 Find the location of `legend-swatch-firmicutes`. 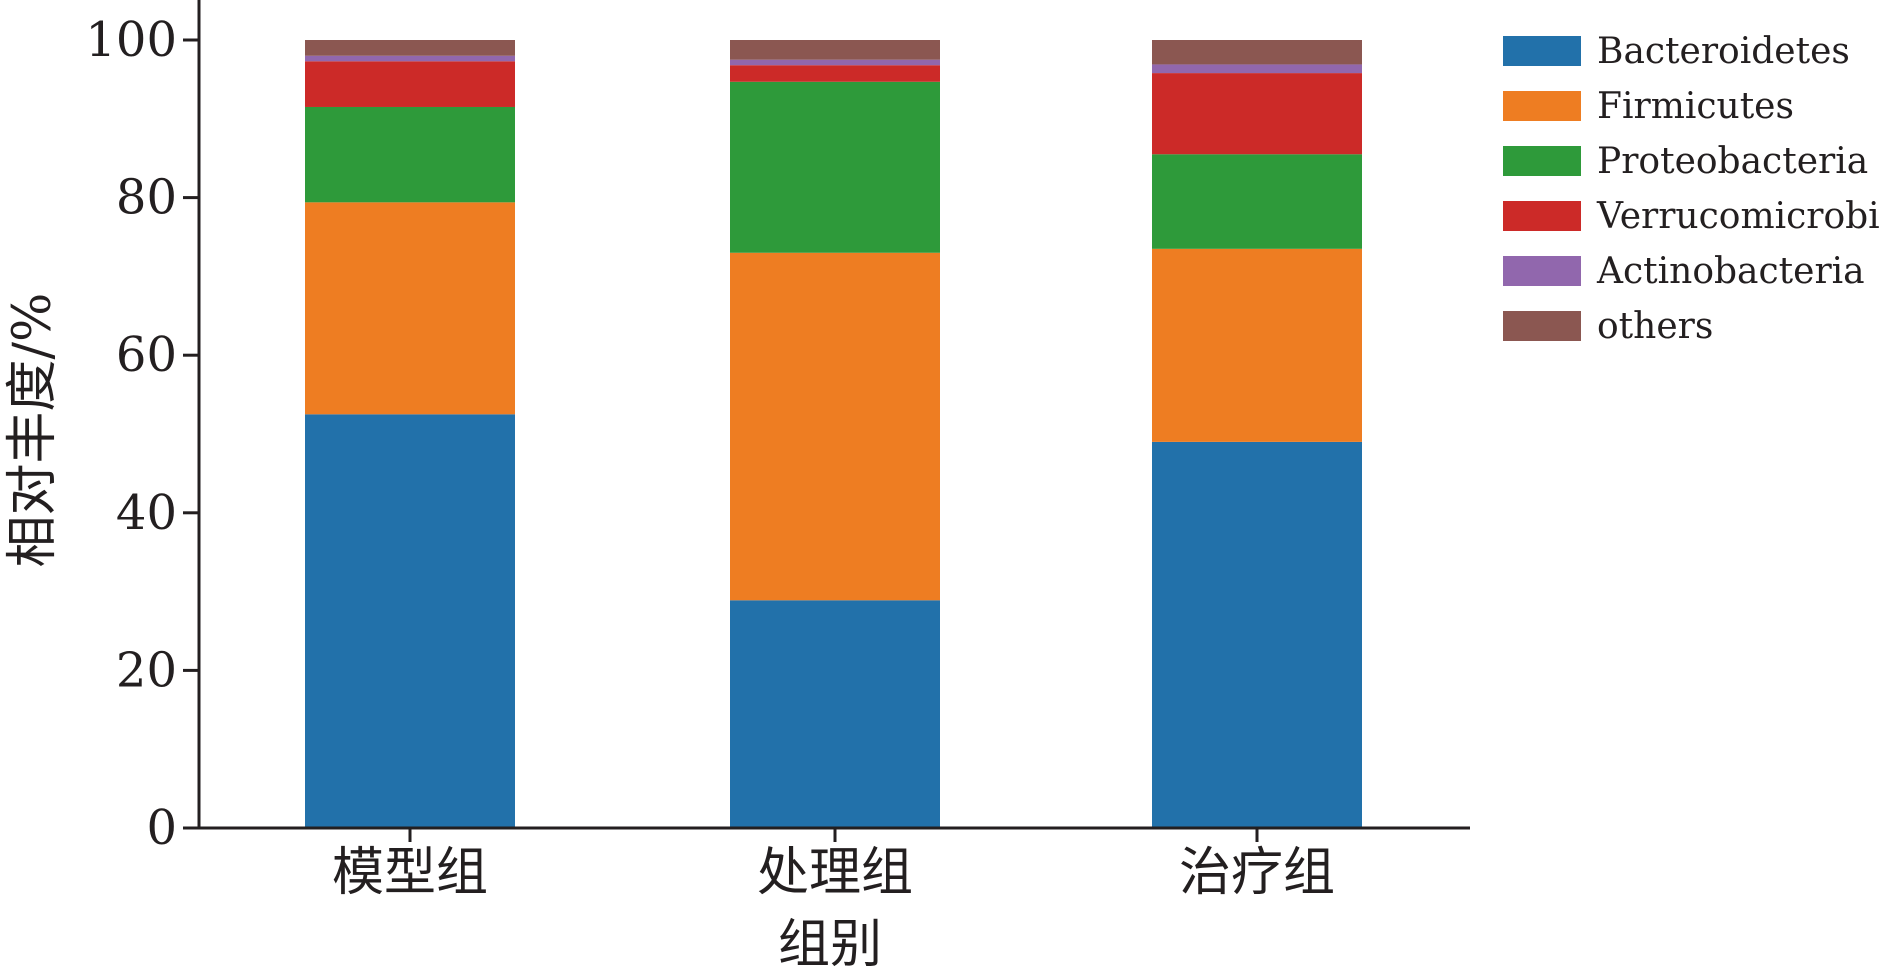

legend-swatch-firmicutes is located at coordinates (1542, 106).